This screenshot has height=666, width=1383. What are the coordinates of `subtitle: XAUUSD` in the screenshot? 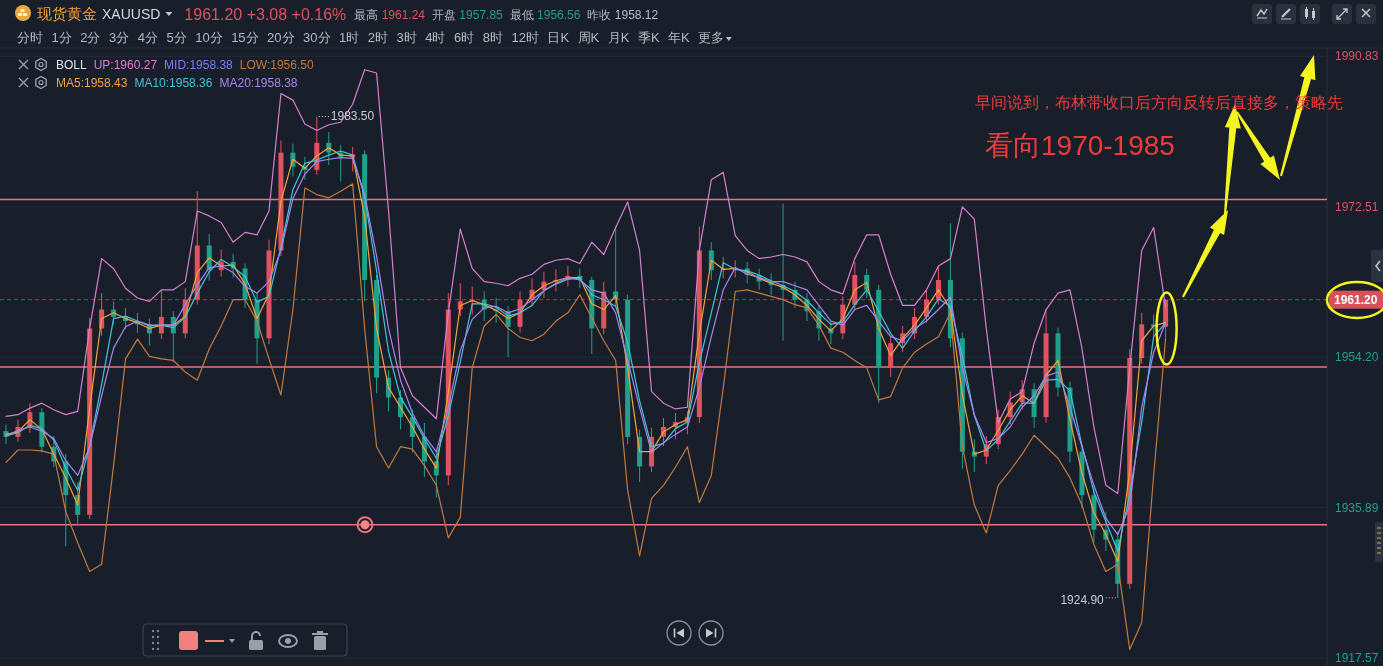 It's located at (131, 14).